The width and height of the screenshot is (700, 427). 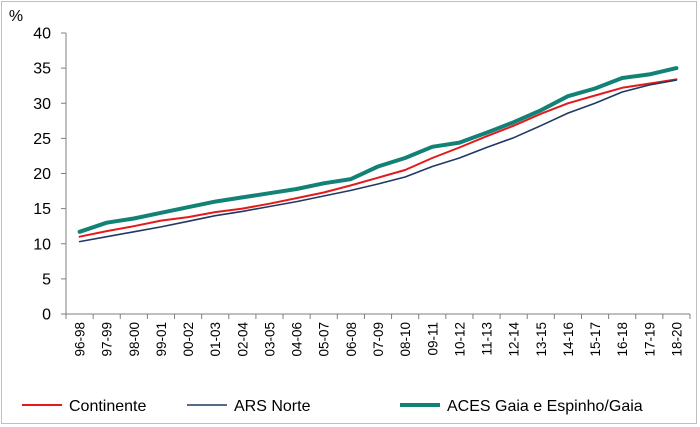 I want to click on x-tick-label: 15-17, so click(x=595, y=339).